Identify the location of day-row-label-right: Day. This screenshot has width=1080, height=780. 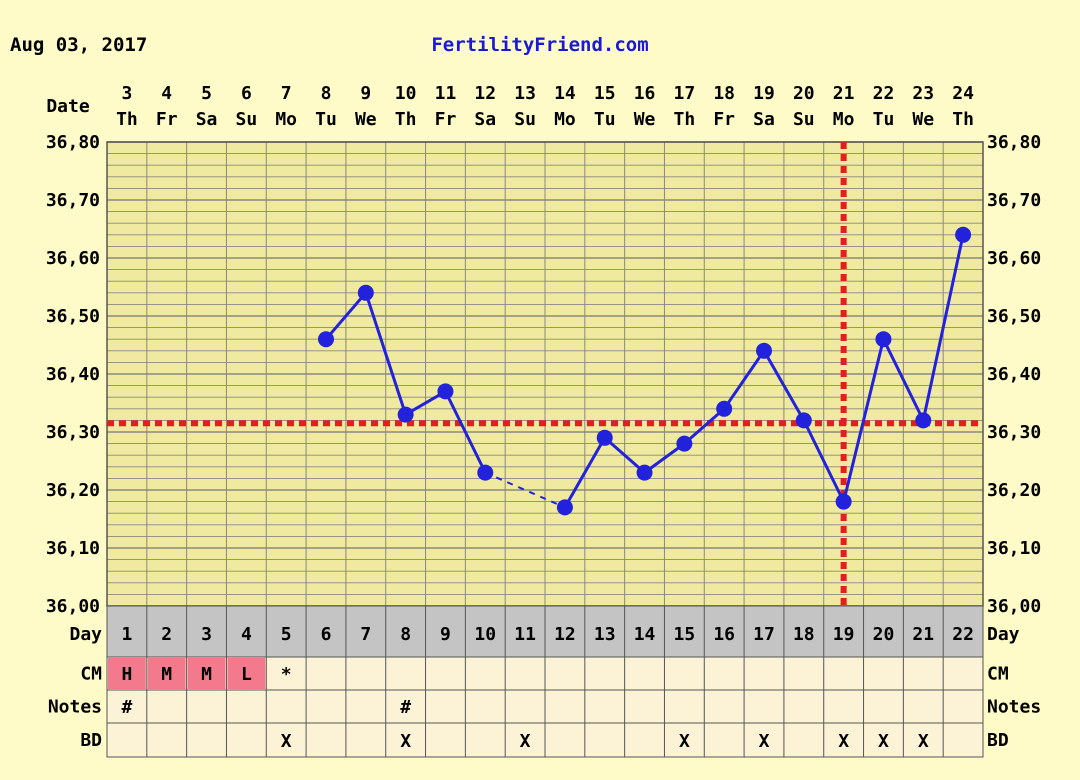
(1003, 634).